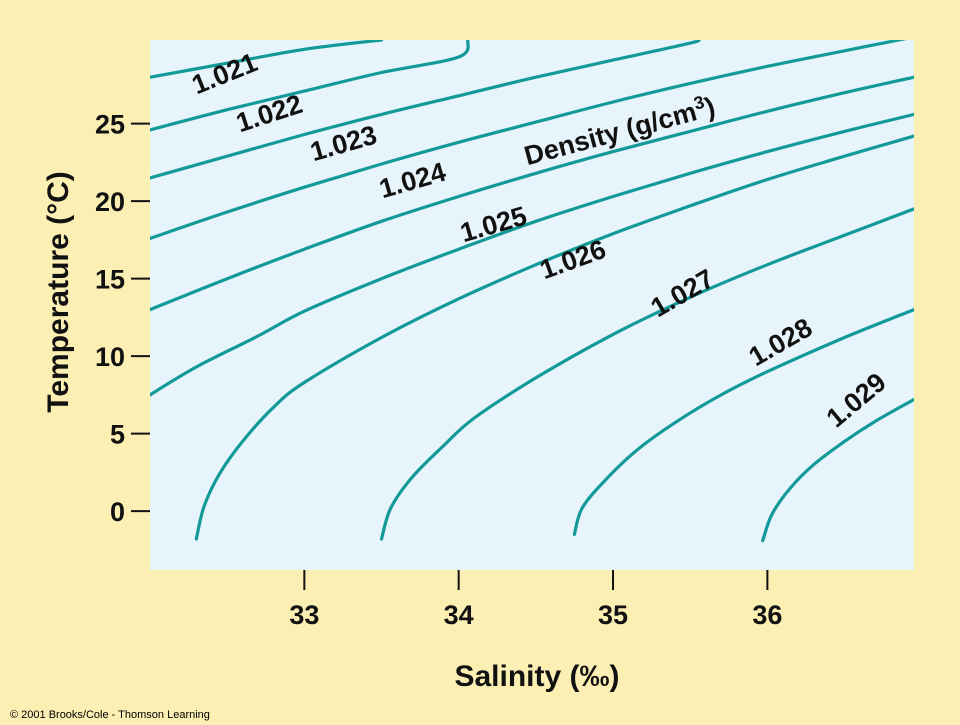 The height and width of the screenshot is (725, 960). Describe the element at coordinates (110, 715) in the screenshot. I see `copyright-credit: © 2001 Brooks/Cole - Thomson Learning` at that location.